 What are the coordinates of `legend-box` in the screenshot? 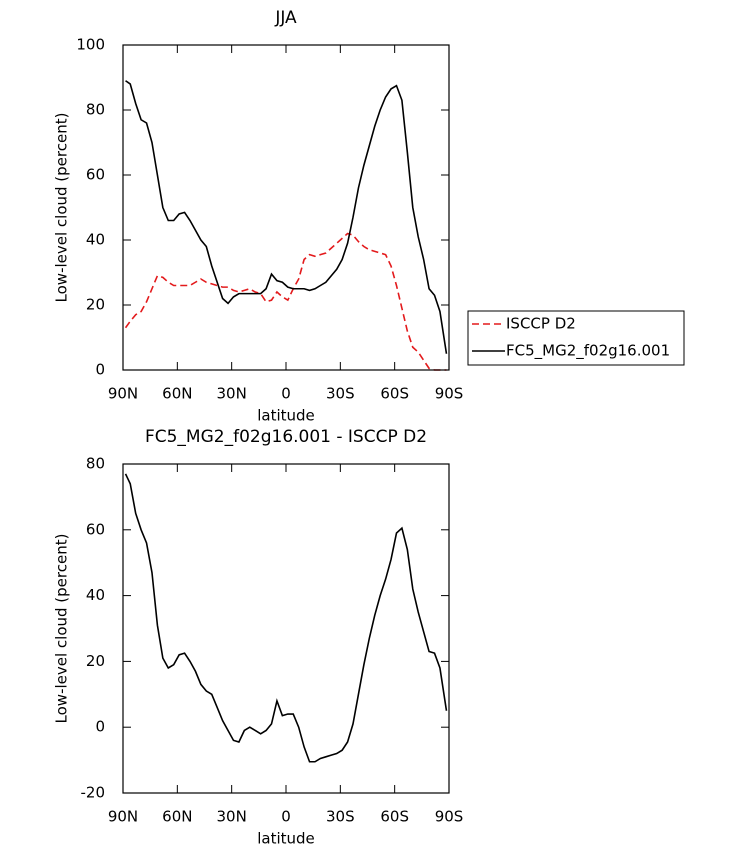 It's located at (576, 338).